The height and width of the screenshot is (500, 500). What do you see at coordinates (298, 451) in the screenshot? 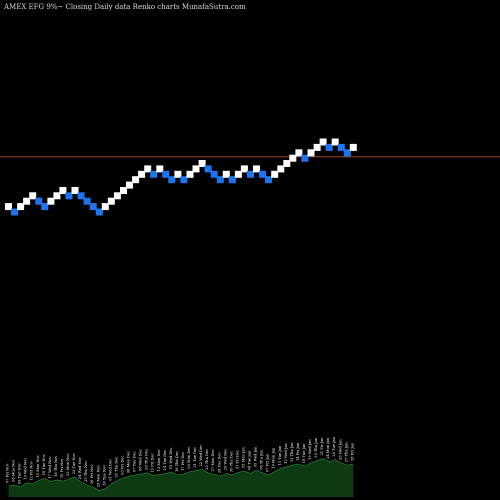
I see `date-label: 14 Fri Jan` at bounding box center [298, 451].